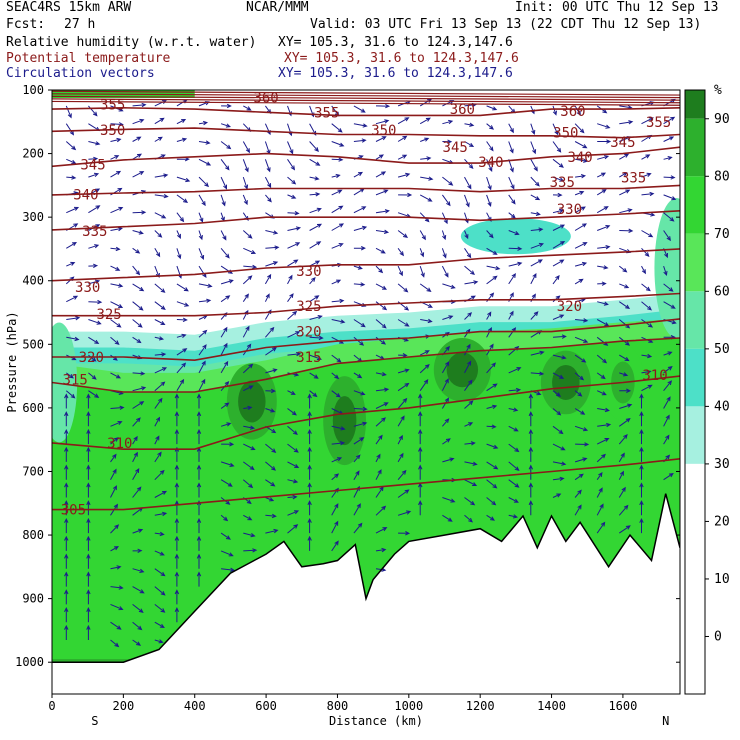 The height and width of the screenshot is (740, 740). I want to click on contour-label-15: 335, so click(633, 179).